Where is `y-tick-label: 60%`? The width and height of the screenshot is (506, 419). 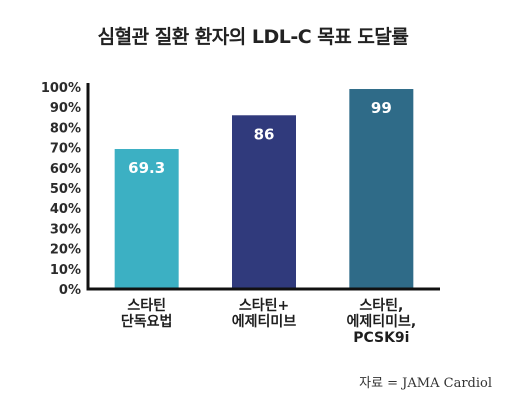
y-tick-label: 60% is located at coordinates (65, 169).